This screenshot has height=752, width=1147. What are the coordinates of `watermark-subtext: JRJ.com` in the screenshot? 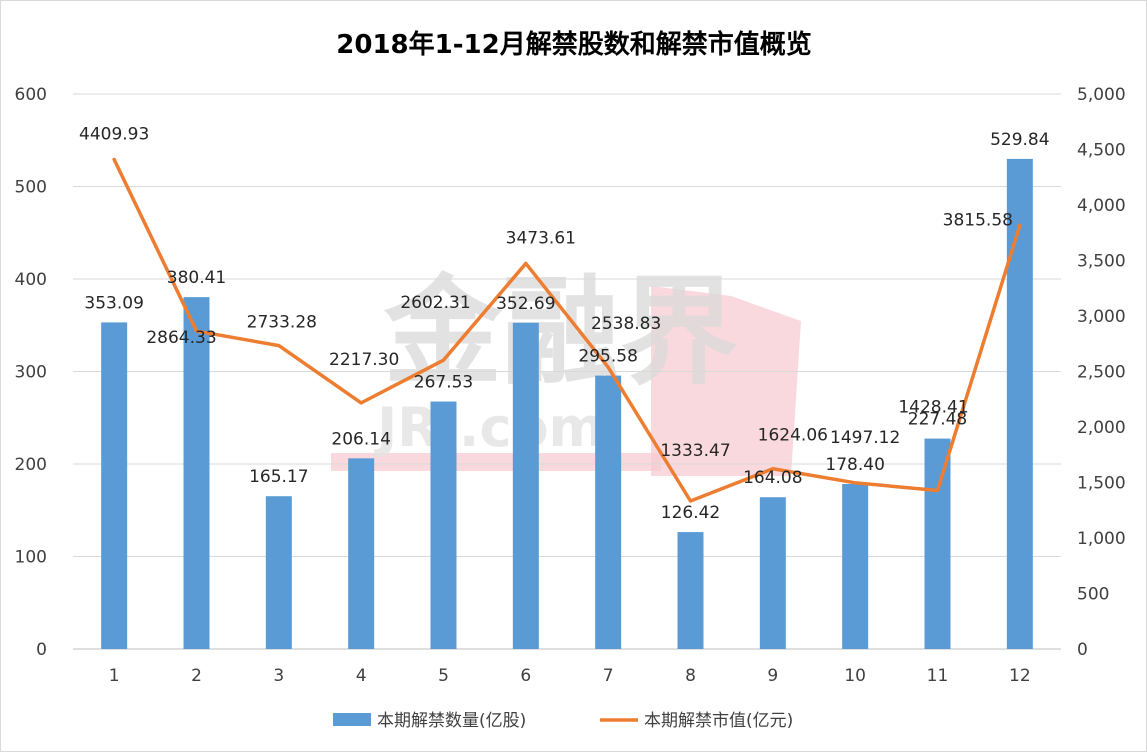 It's located at (489, 427).